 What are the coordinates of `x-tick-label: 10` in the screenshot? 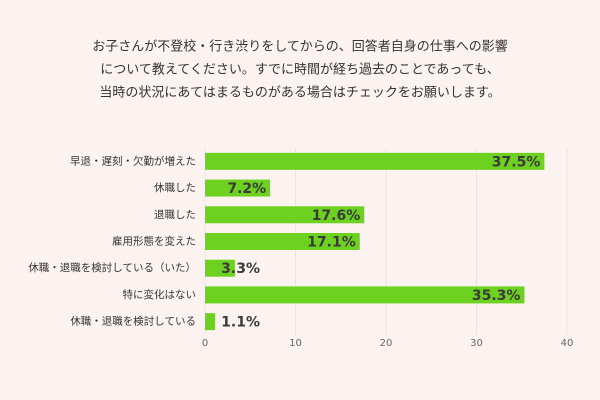 It's located at (295, 343).